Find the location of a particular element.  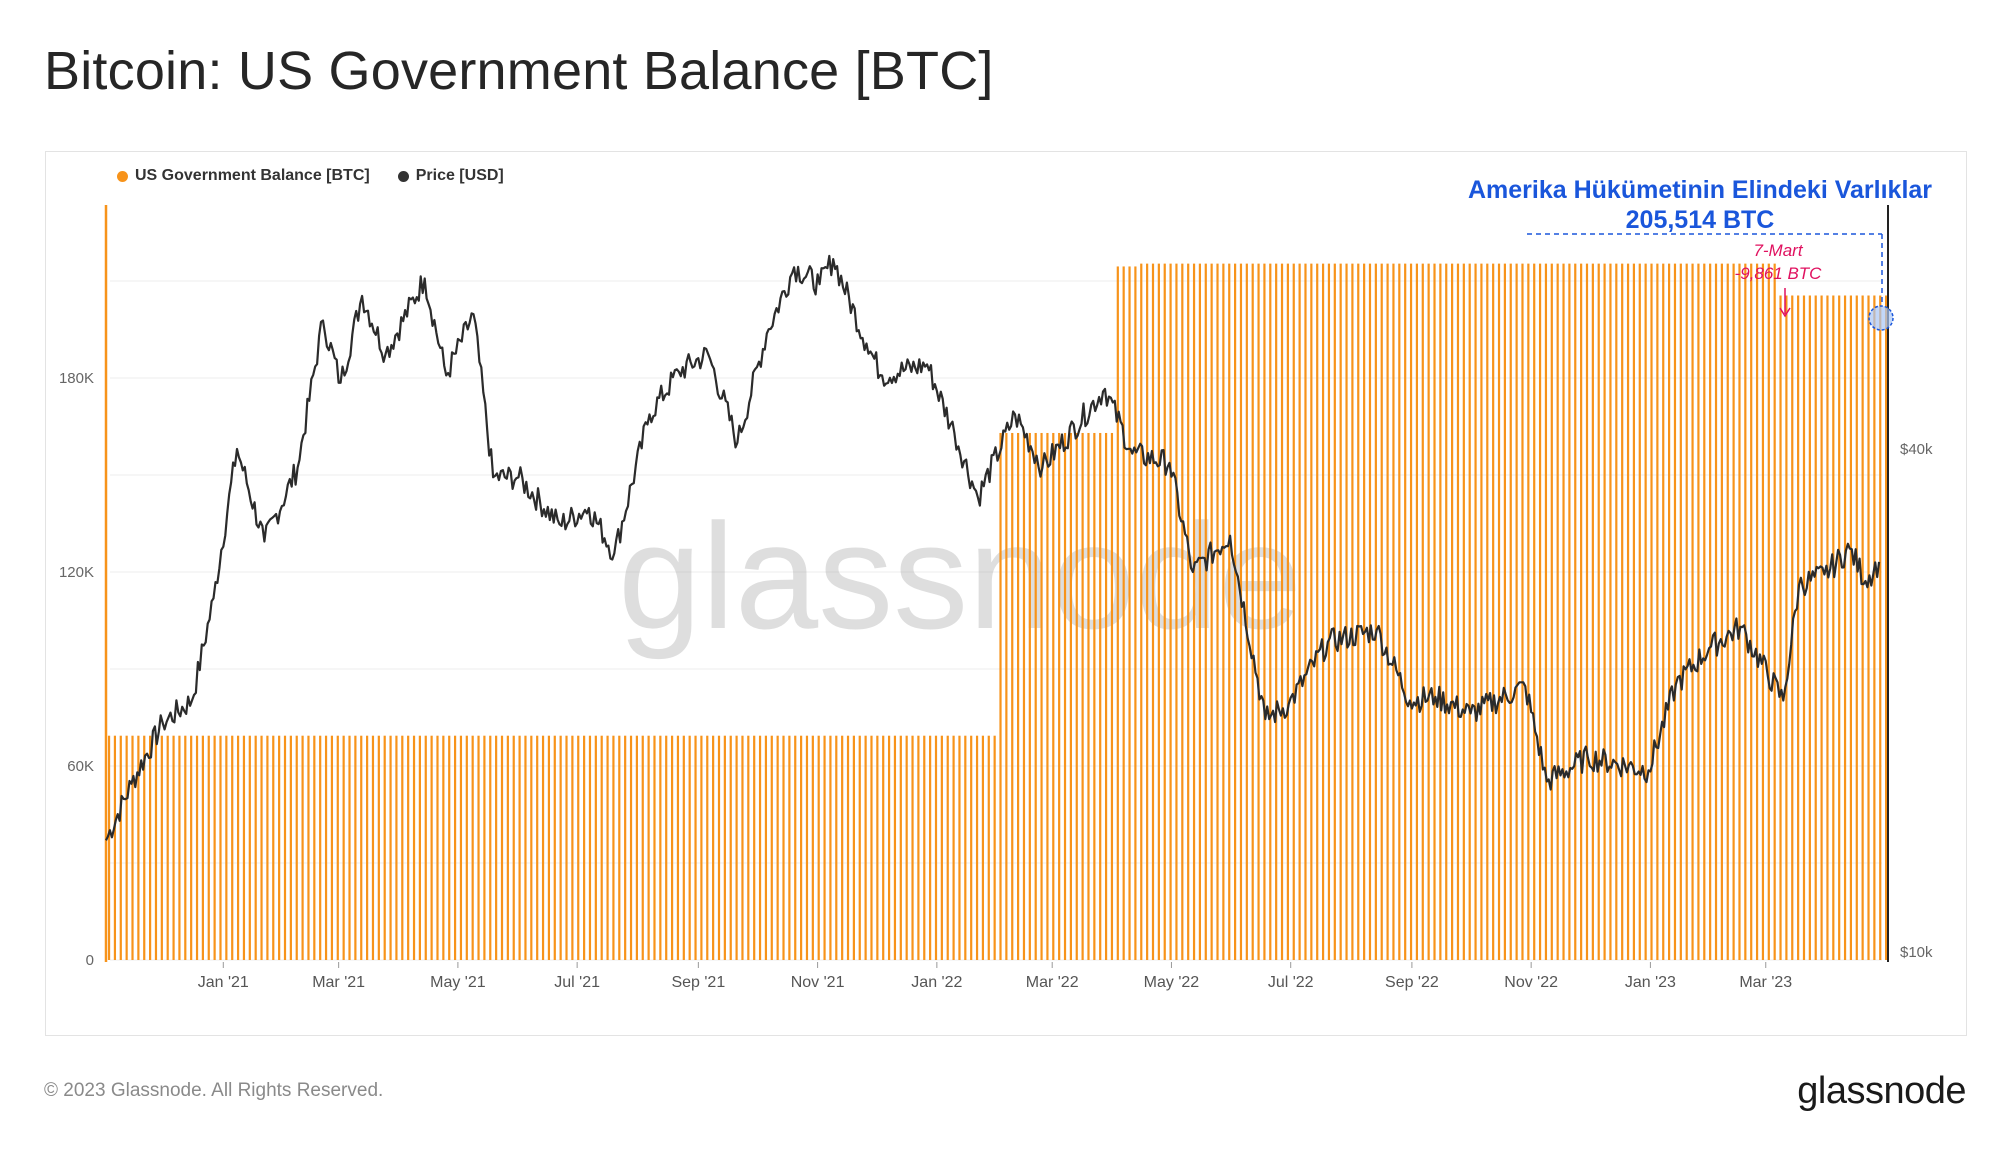

legend-item-balance: US Government Balance [BTC] is located at coordinates (243, 176).